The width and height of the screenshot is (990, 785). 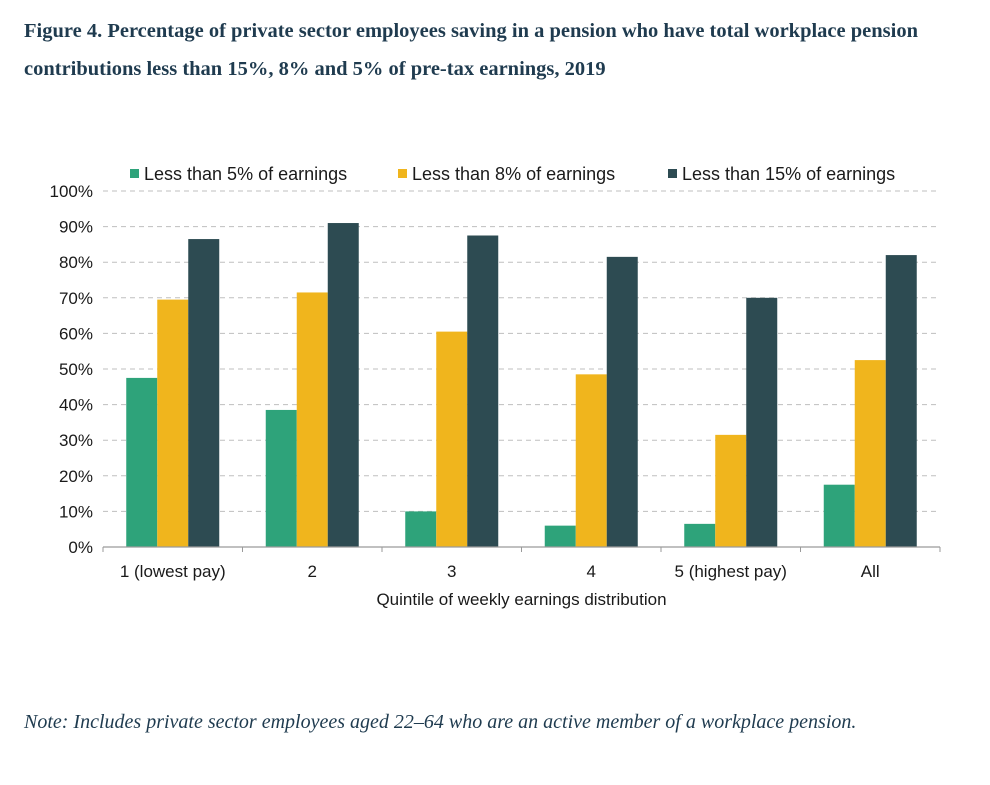 What do you see at coordinates (173, 571) in the screenshot?
I see `x-tick-label: 1 (lowest pay)` at bounding box center [173, 571].